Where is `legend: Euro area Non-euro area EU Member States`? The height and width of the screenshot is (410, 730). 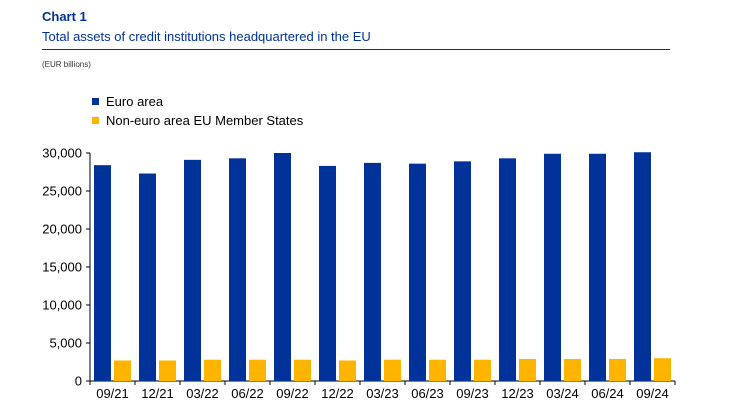 legend: Euro area Non-euro area EU Member States is located at coordinates (197, 111).